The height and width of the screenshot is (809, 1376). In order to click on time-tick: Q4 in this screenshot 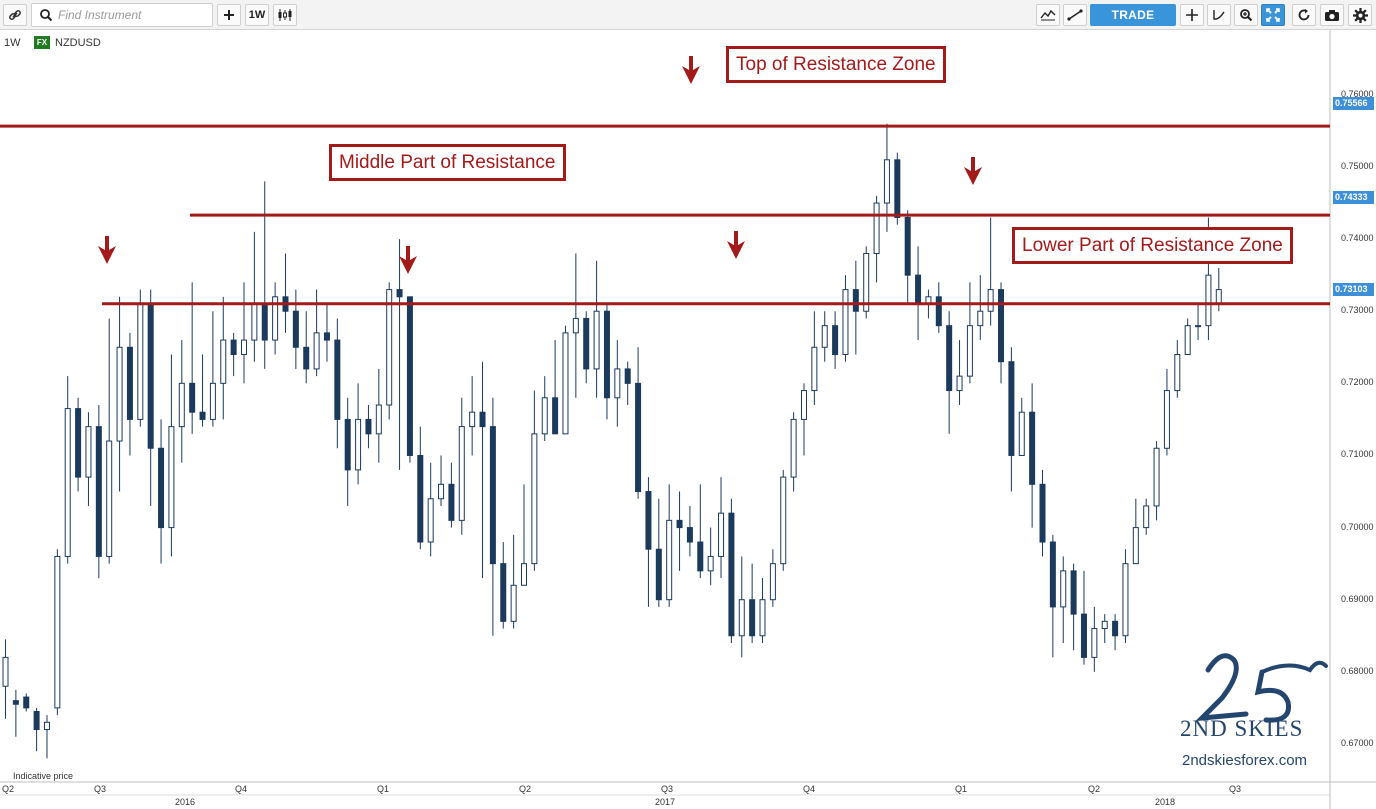, I will do `click(241, 789)`.